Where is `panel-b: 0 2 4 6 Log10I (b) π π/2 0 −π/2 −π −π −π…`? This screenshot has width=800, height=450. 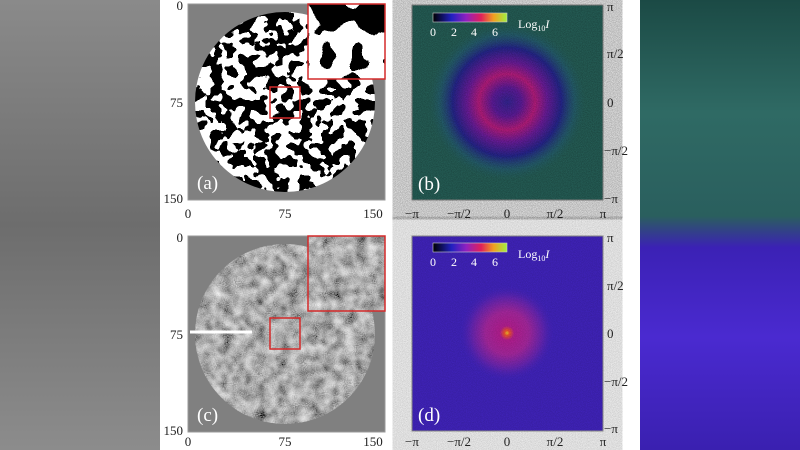 panel-b: 0 2 4 6 Log10I (b) π π/2 0 −π/2 −π −π −π… is located at coordinates (516, 110).